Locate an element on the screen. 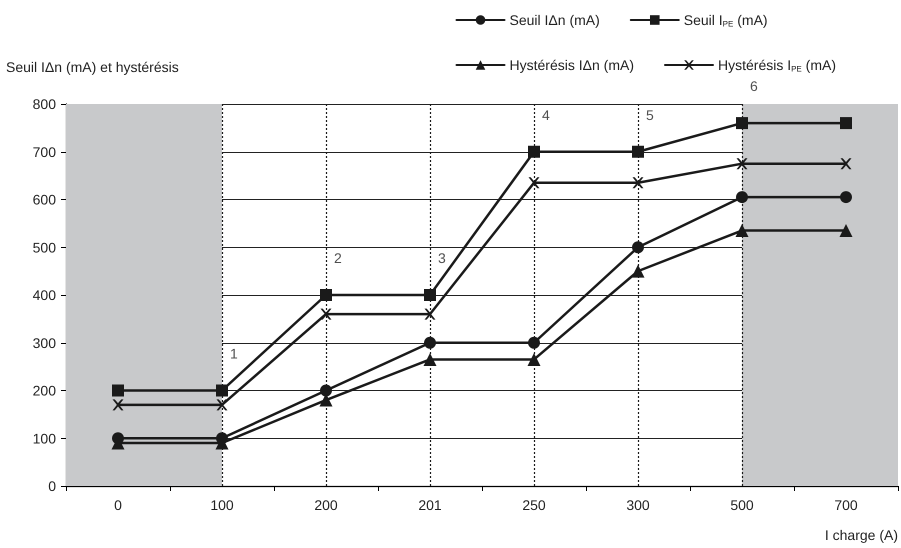 Image resolution: width=901 pixels, height=548 pixels. x-tick-label: 201 is located at coordinates (430, 505).